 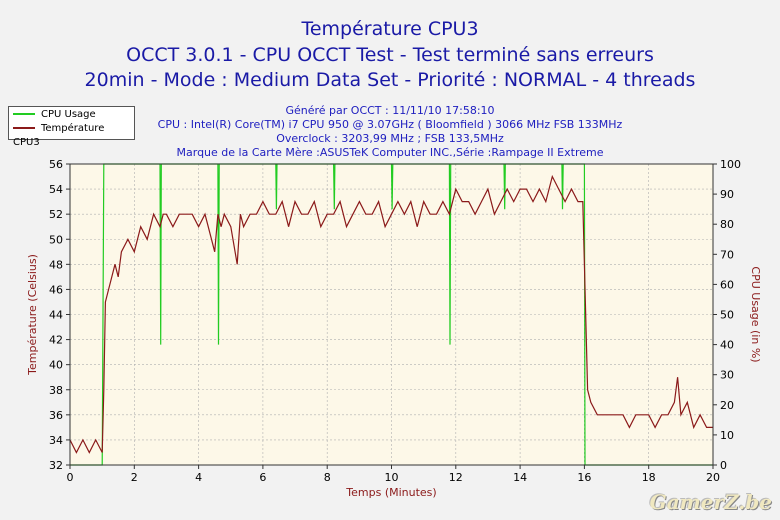 I want to click on legend-item-temp: Température CPU3, so click(x=73, y=135).